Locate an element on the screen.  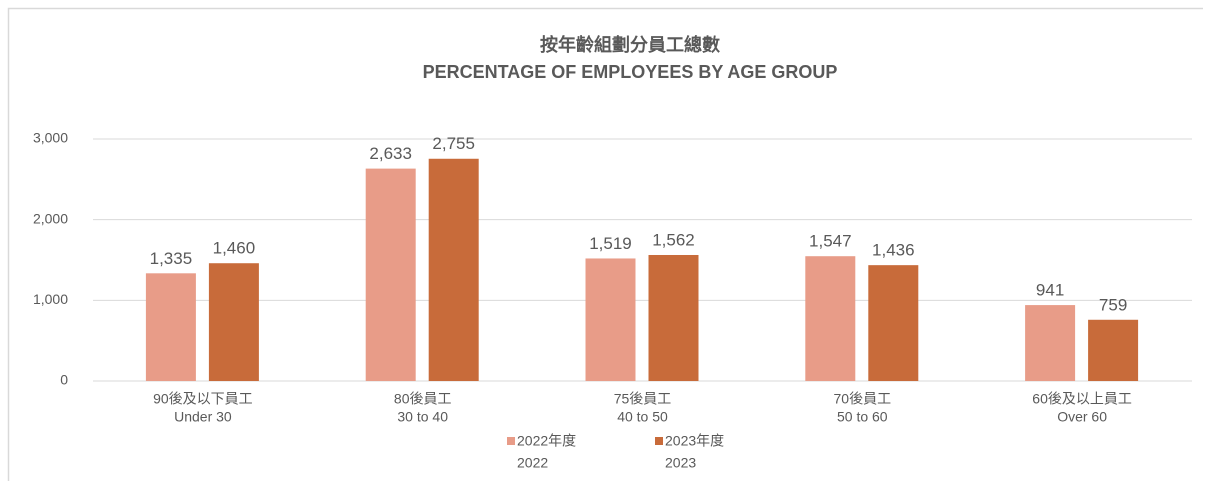
x-tick-label: 30 to 40 is located at coordinates (422, 417).